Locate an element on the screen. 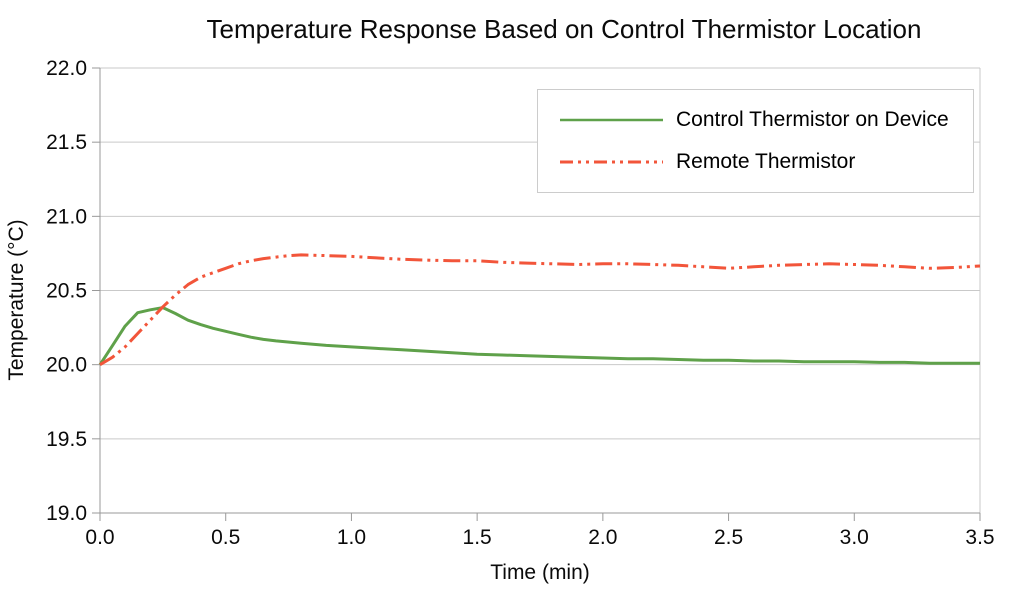 The width and height of the screenshot is (1024, 595). y-tick-label: 19.5 is located at coordinates (66, 439).